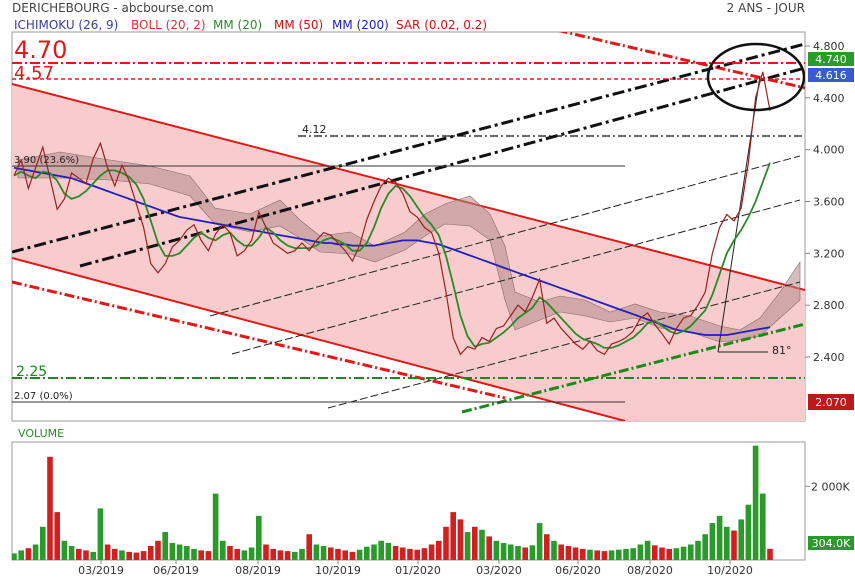  I want to click on label-level-412: 4.12, so click(314, 129).